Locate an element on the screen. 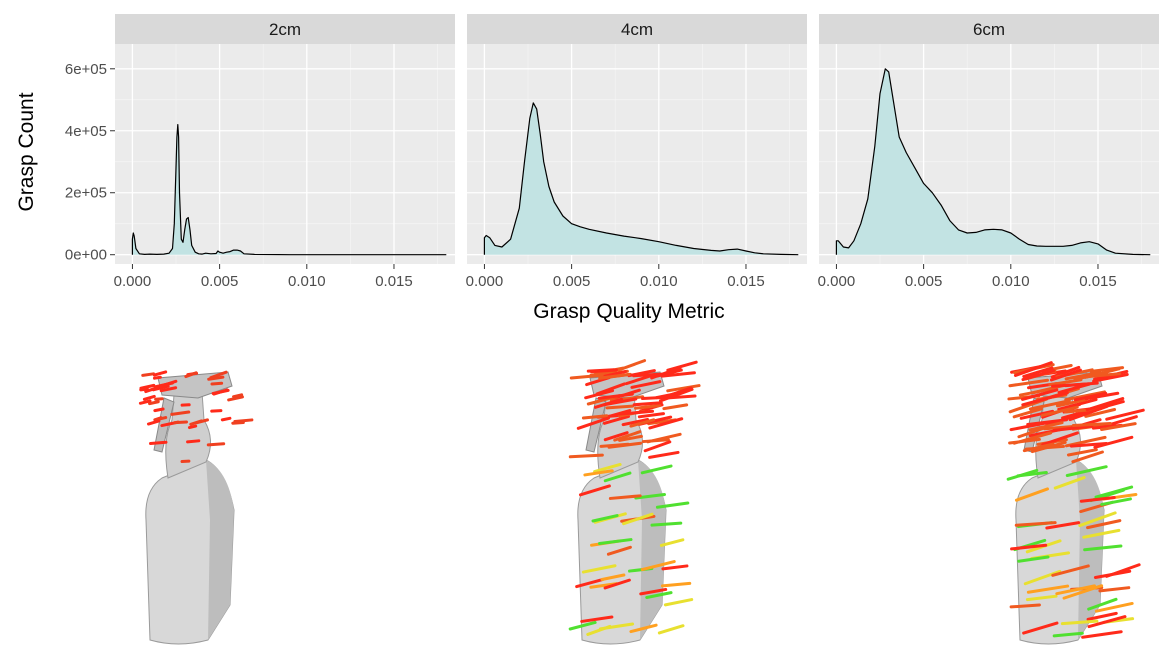  strip-label: 2cm is located at coordinates (285, 29).